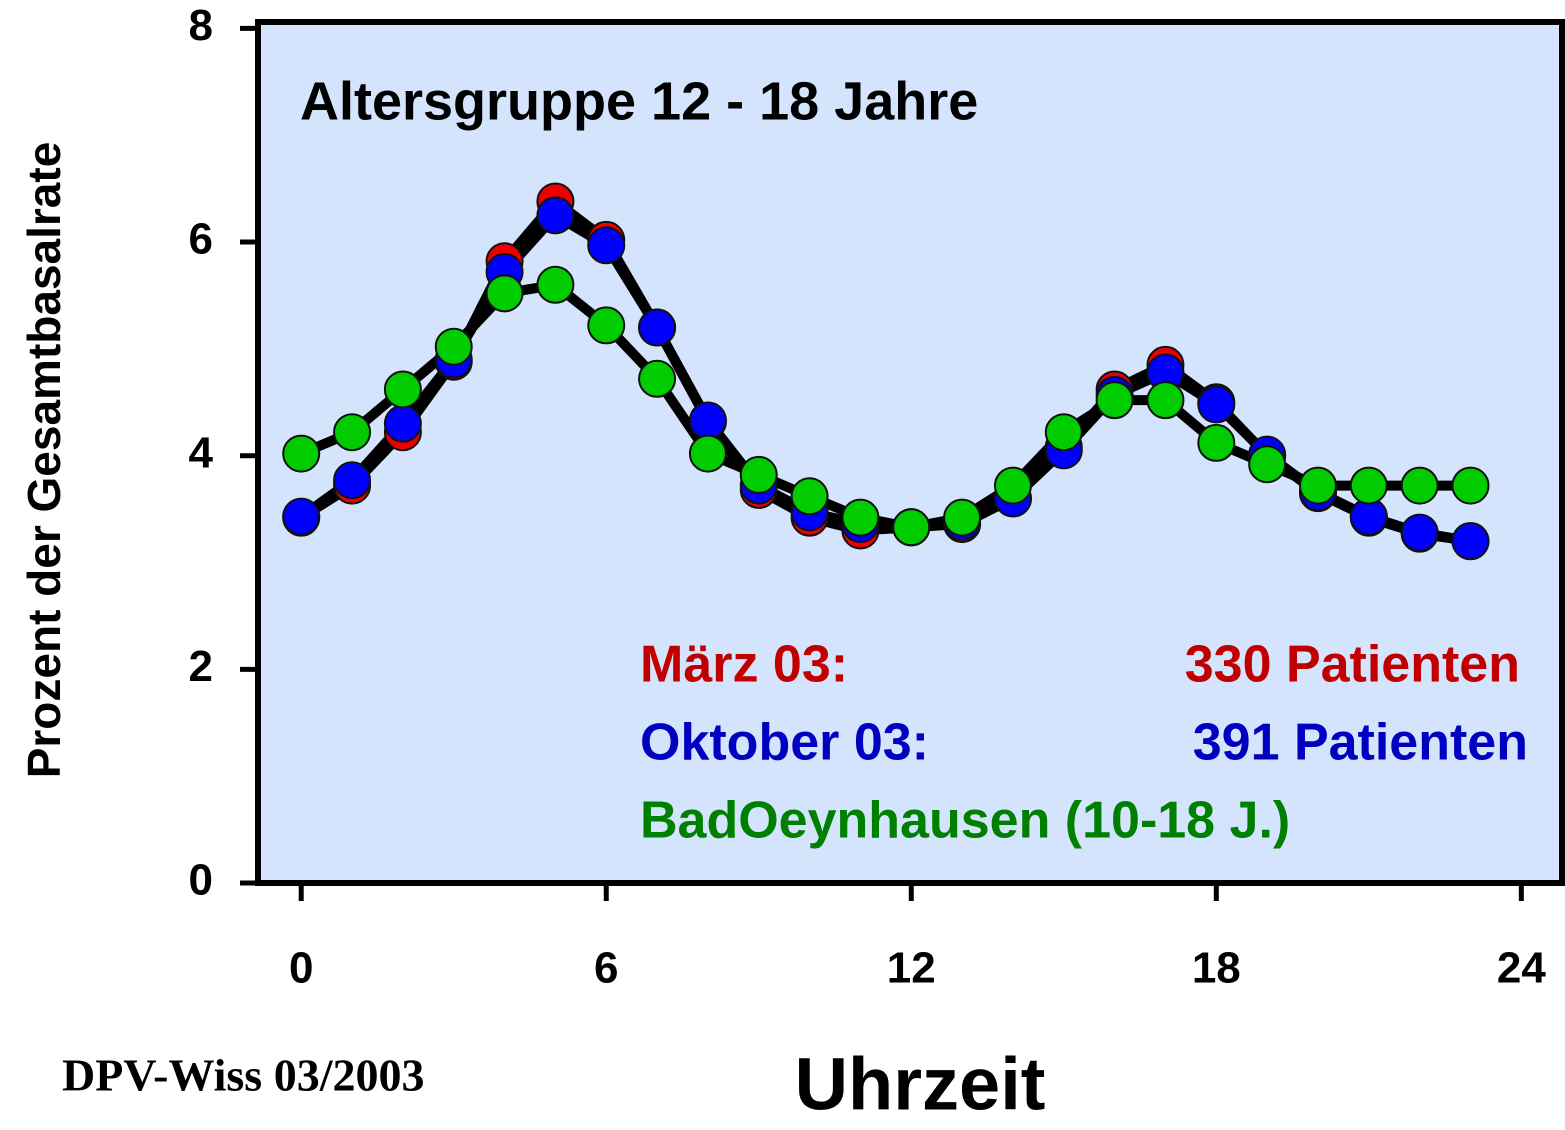 This screenshot has height=1130, width=1565. I want to click on y-tick-label: 2, so click(201, 666).